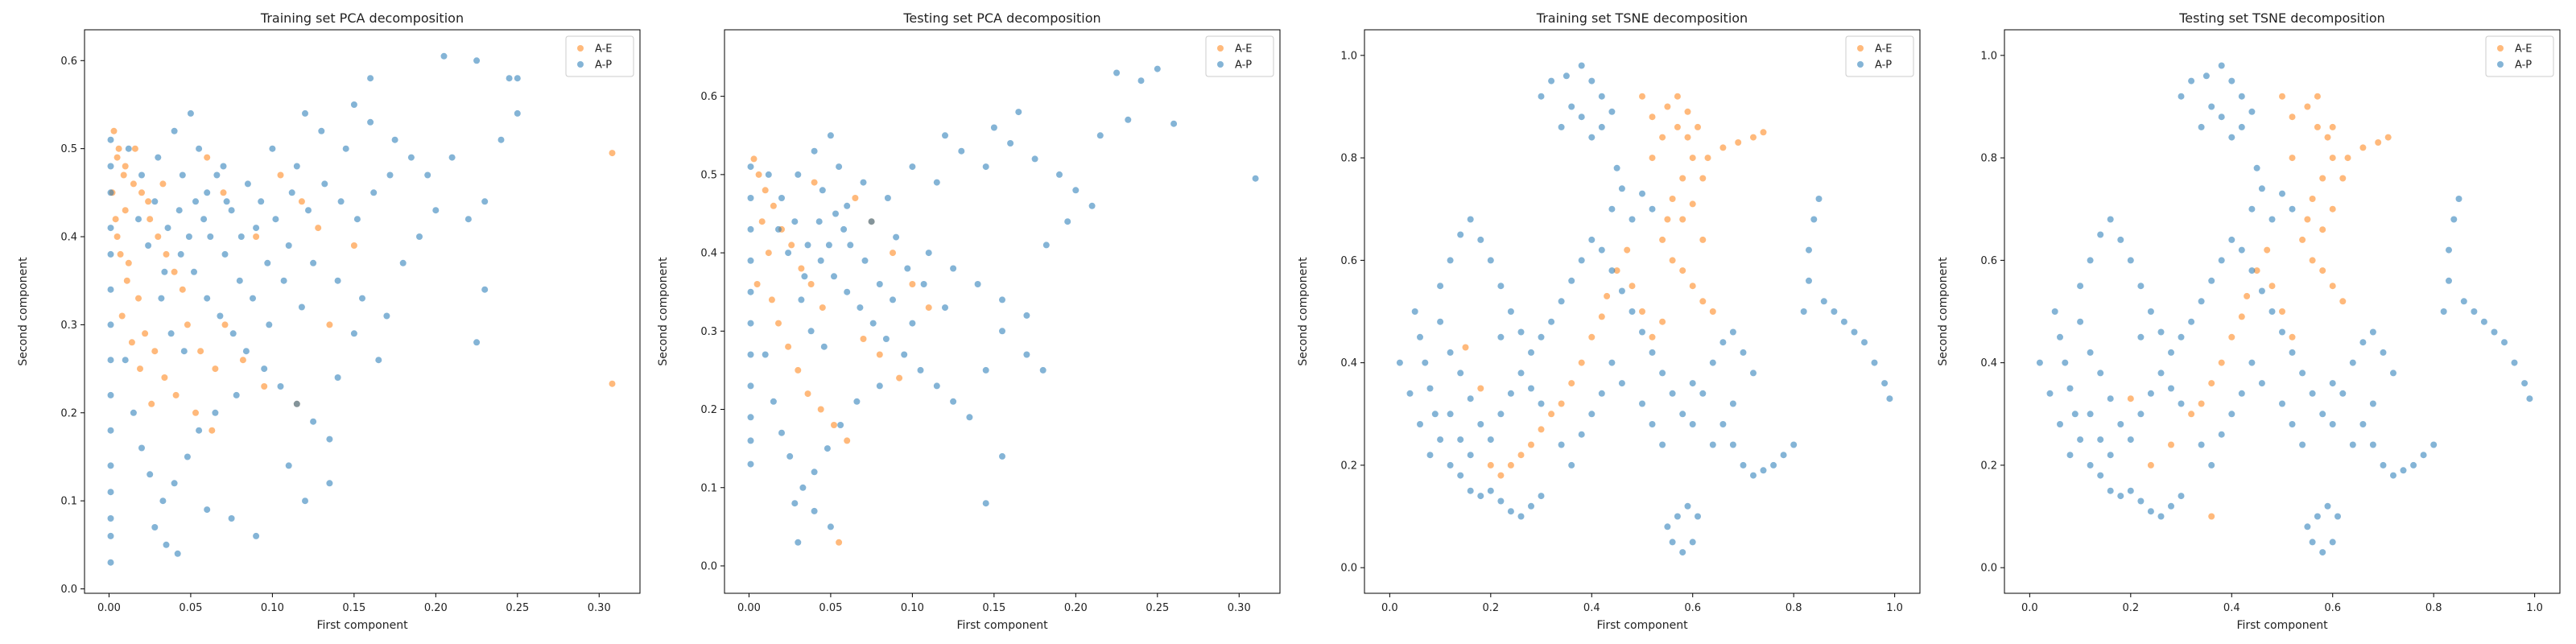  What do you see at coordinates (2523, 66) in the screenshot?
I see `legend-label: A-P` at bounding box center [2523, 66].